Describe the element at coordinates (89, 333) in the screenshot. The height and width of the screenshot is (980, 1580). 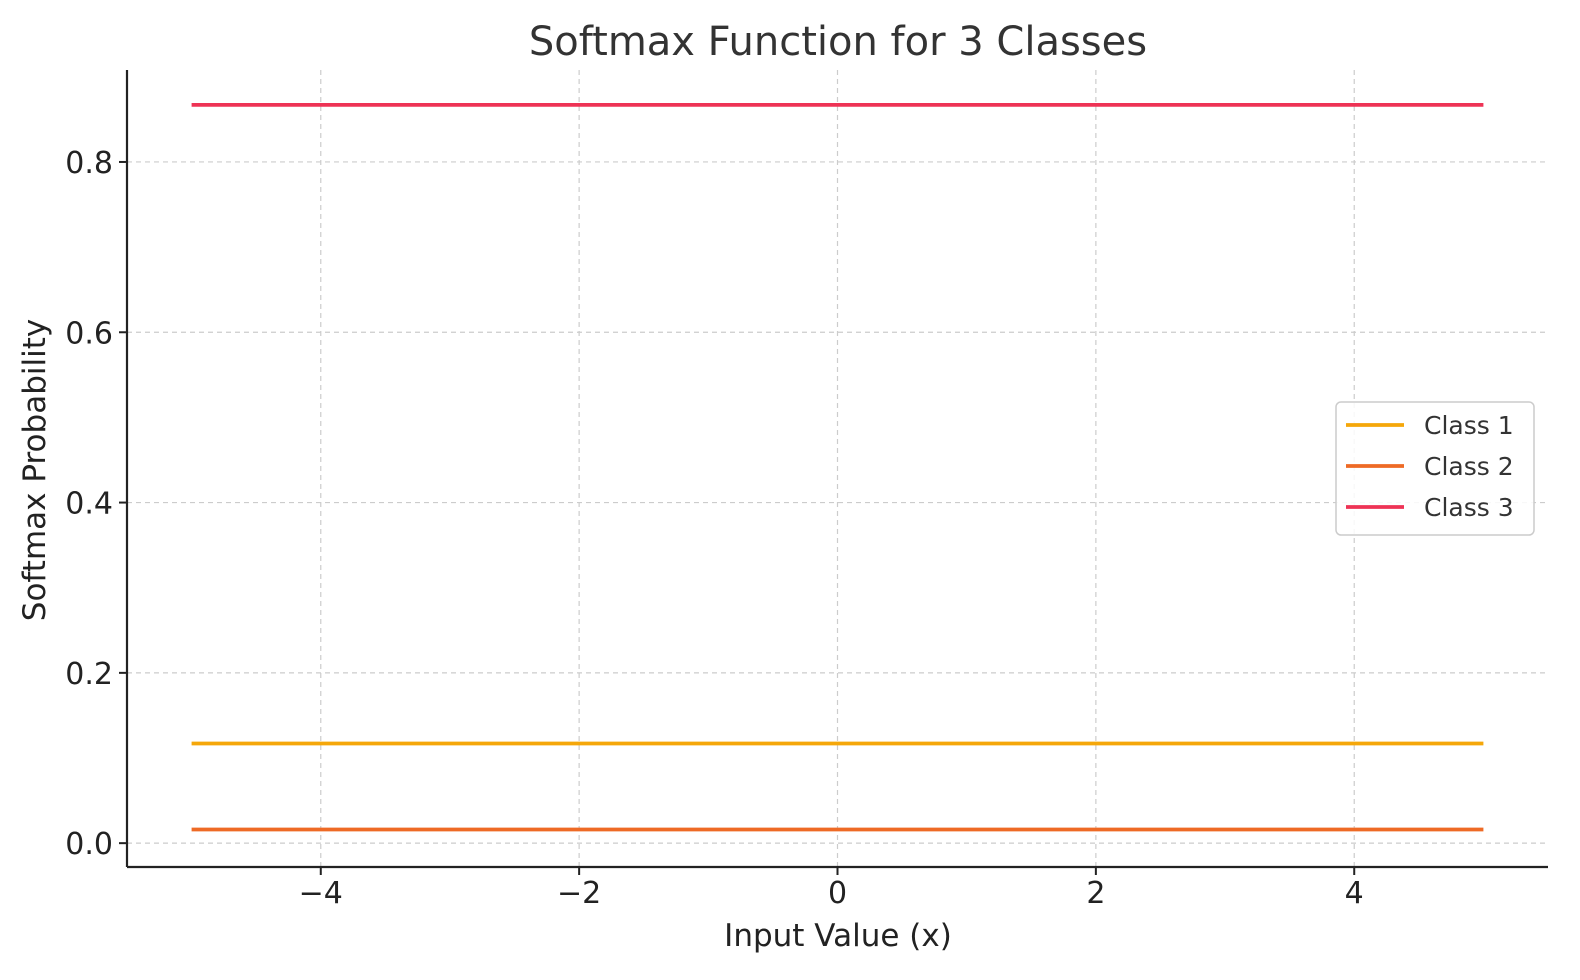
I see `y-tick-label: 0.6` at that location.